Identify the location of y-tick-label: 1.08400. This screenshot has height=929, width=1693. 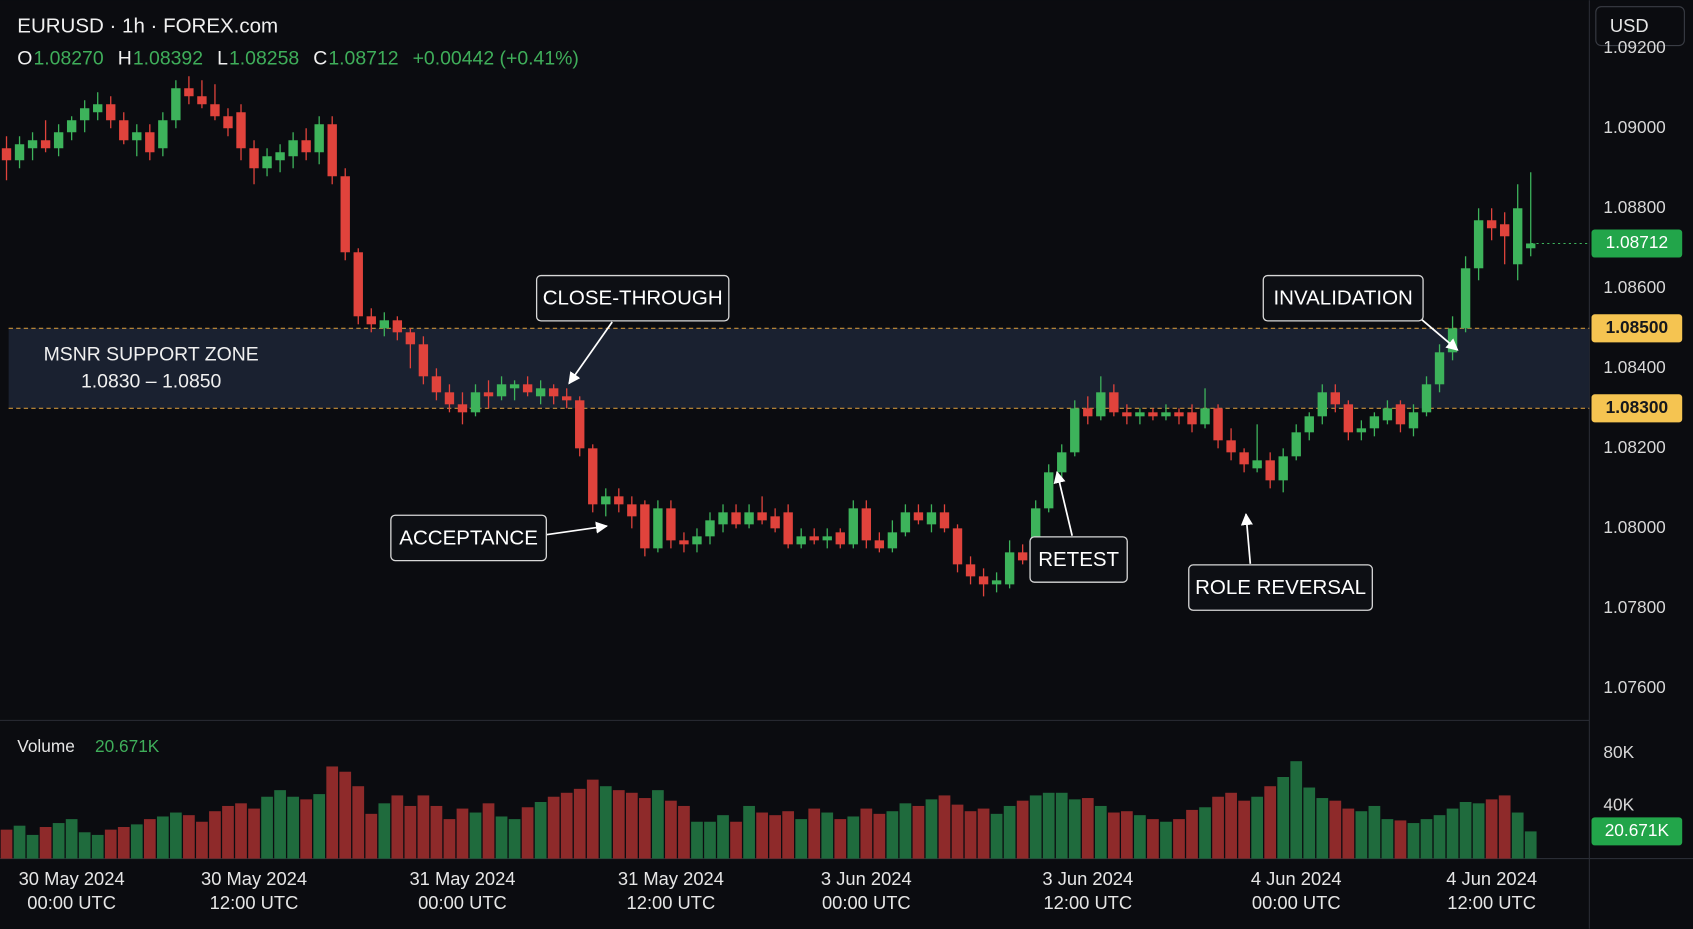
(1634, 367).